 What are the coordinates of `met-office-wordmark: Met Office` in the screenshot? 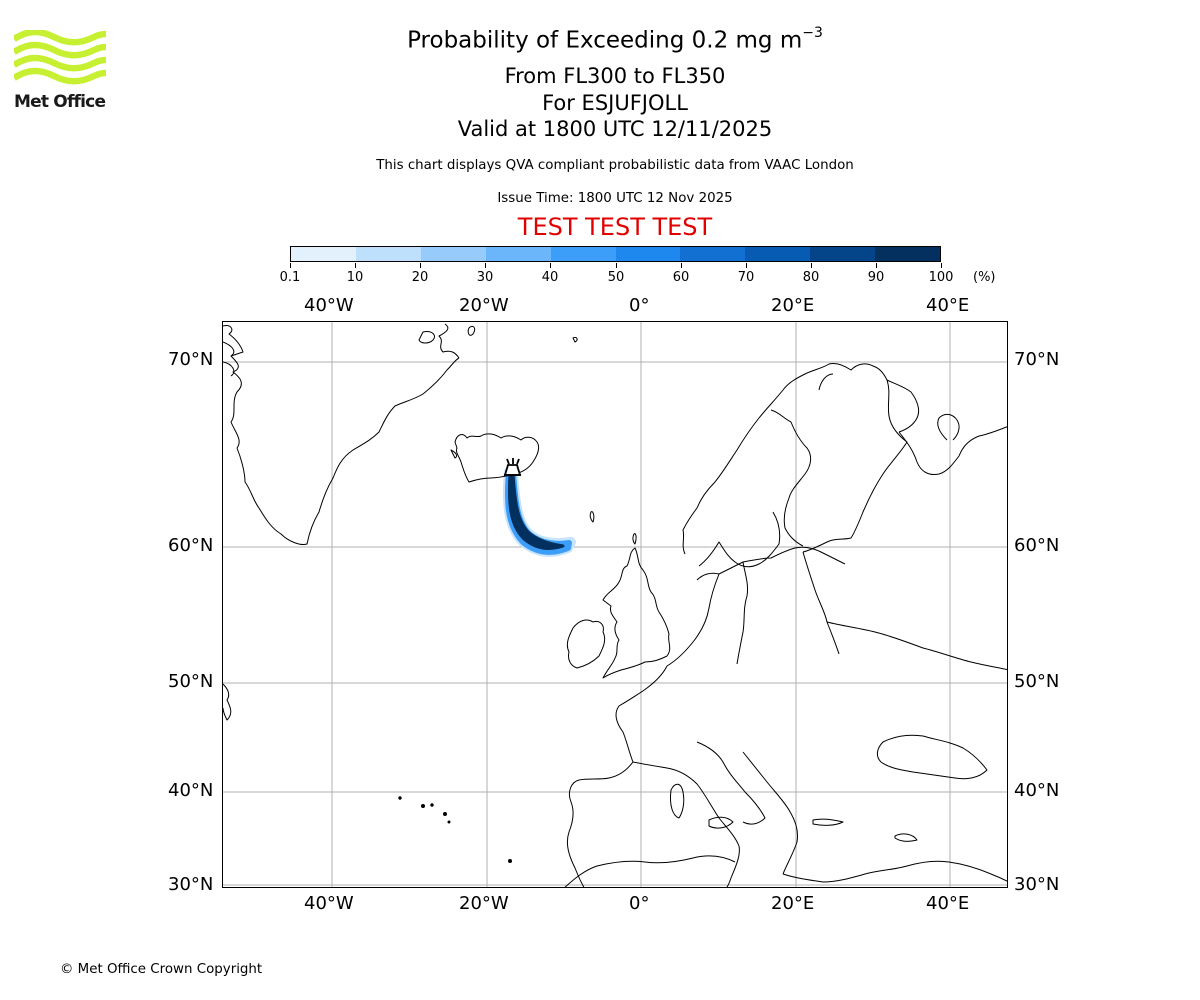 It's located at (60, 102).